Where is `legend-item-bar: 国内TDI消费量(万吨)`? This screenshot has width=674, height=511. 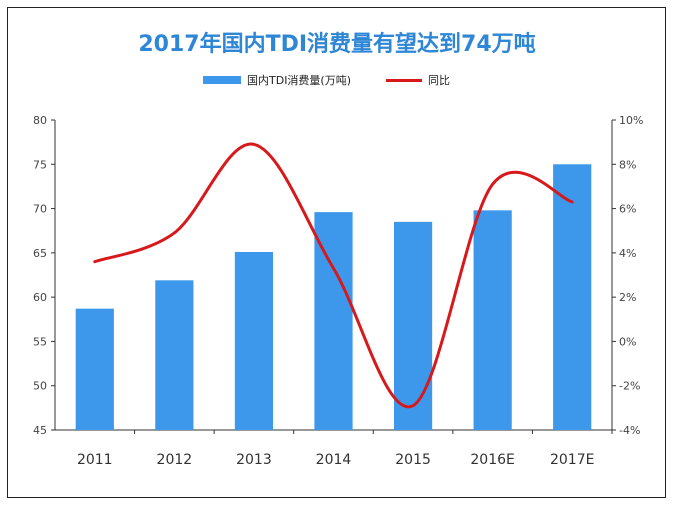 legend-item-bar: 国内TDI消费量(万吨) is located at coordinates (277, 80).